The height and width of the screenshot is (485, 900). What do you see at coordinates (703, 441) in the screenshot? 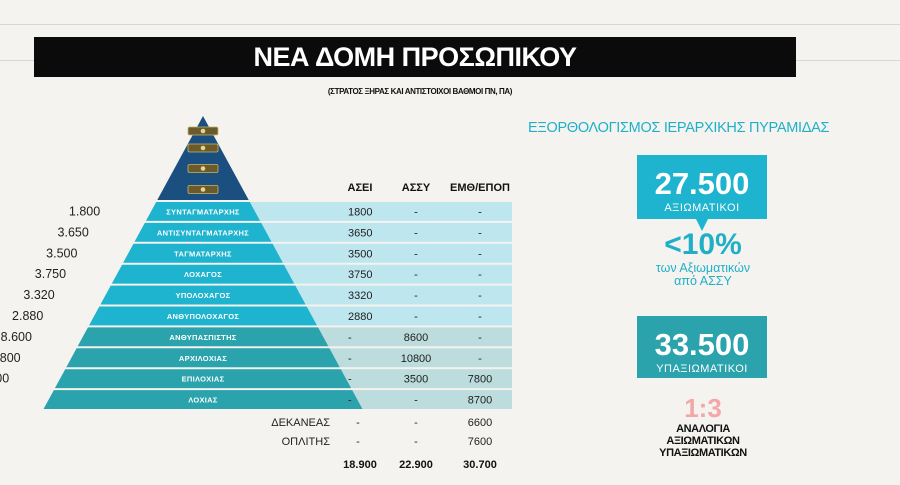
I see `ratio-line-2: ΑΞΙΩΜΑΤΙΚΩΝ` at bounding box center [703, 441].